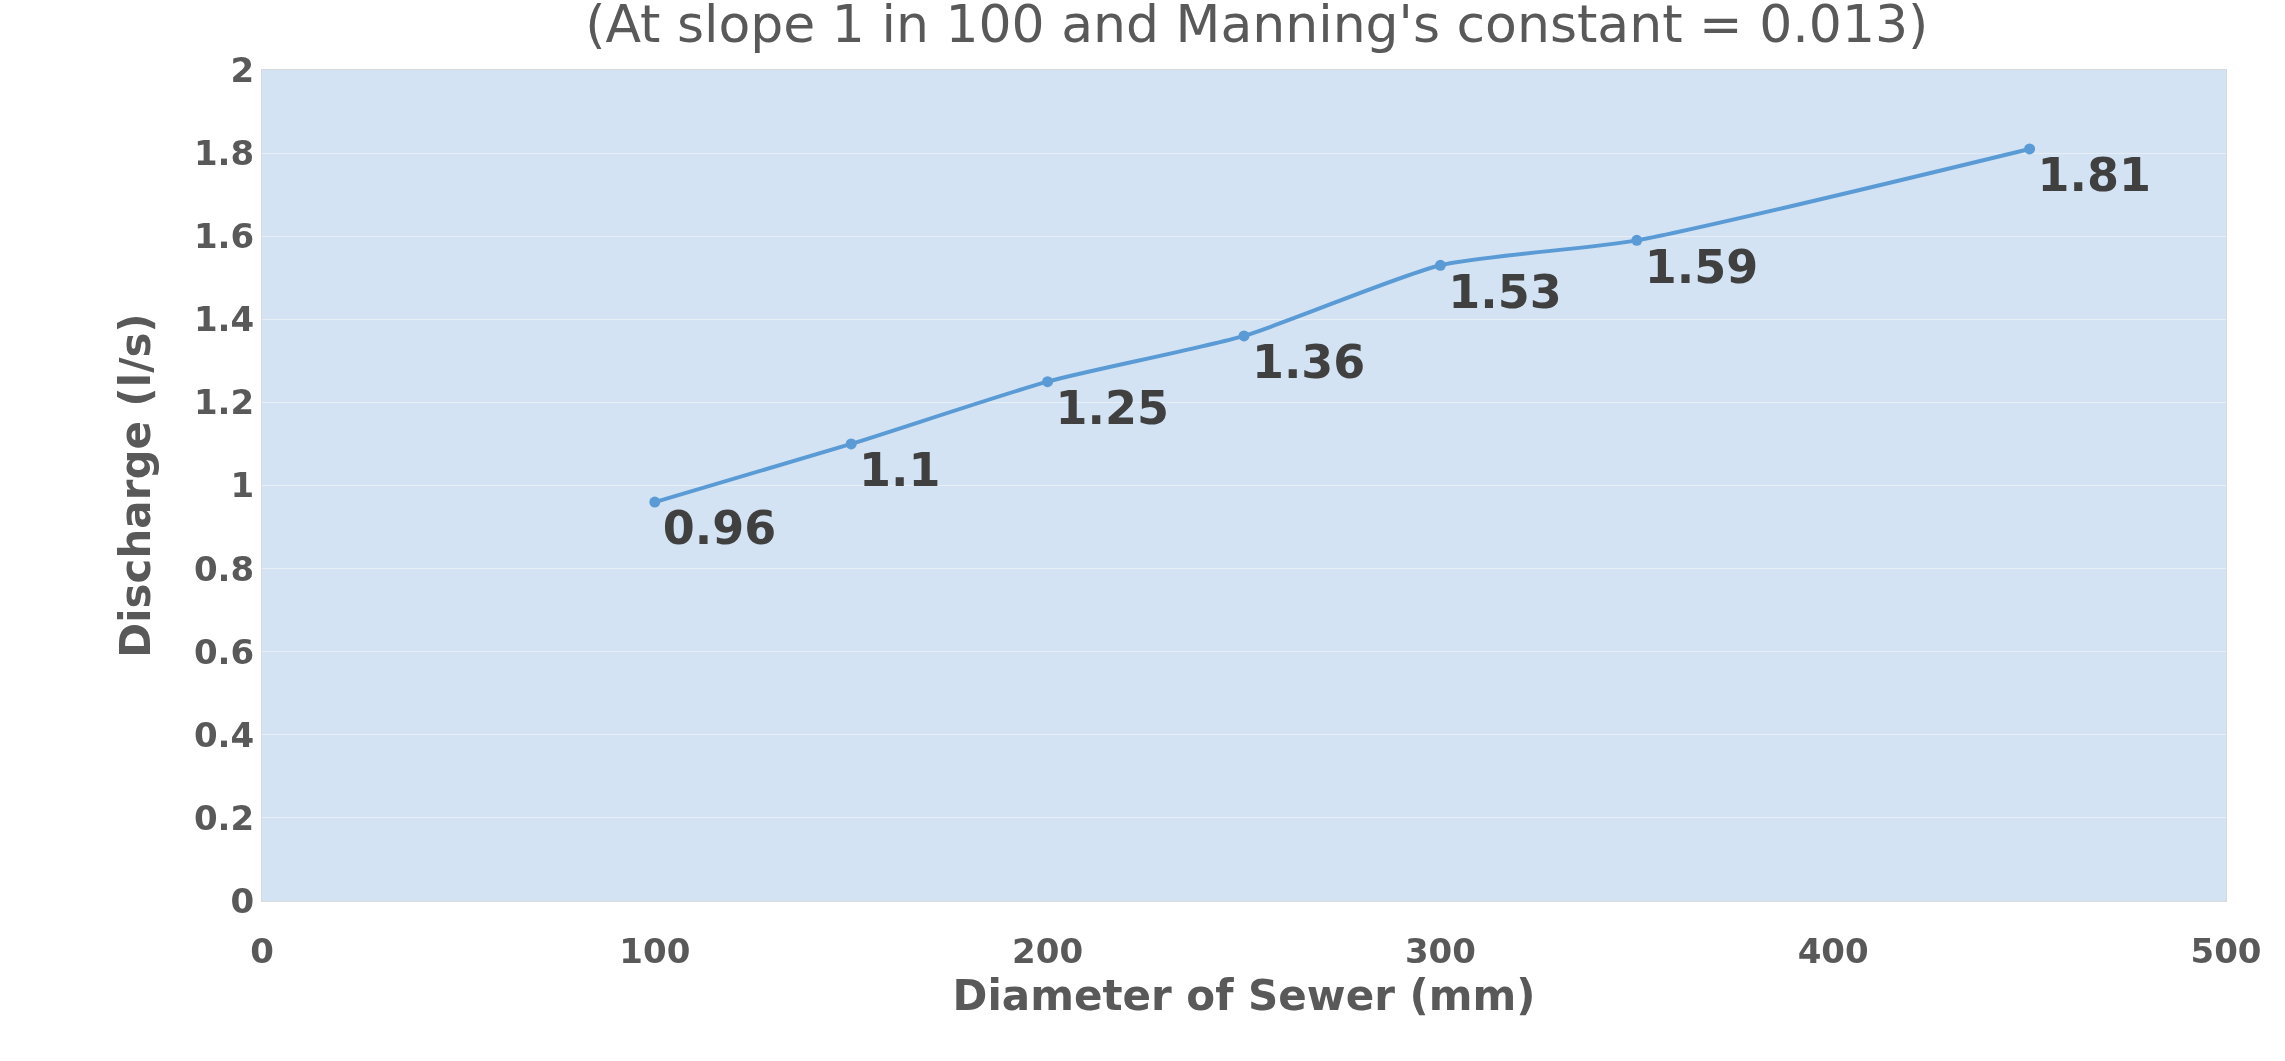 The width and height of the screenshot is (2285, 1061). I want to click on y-tick-label: 1.2, so click(224, 402).